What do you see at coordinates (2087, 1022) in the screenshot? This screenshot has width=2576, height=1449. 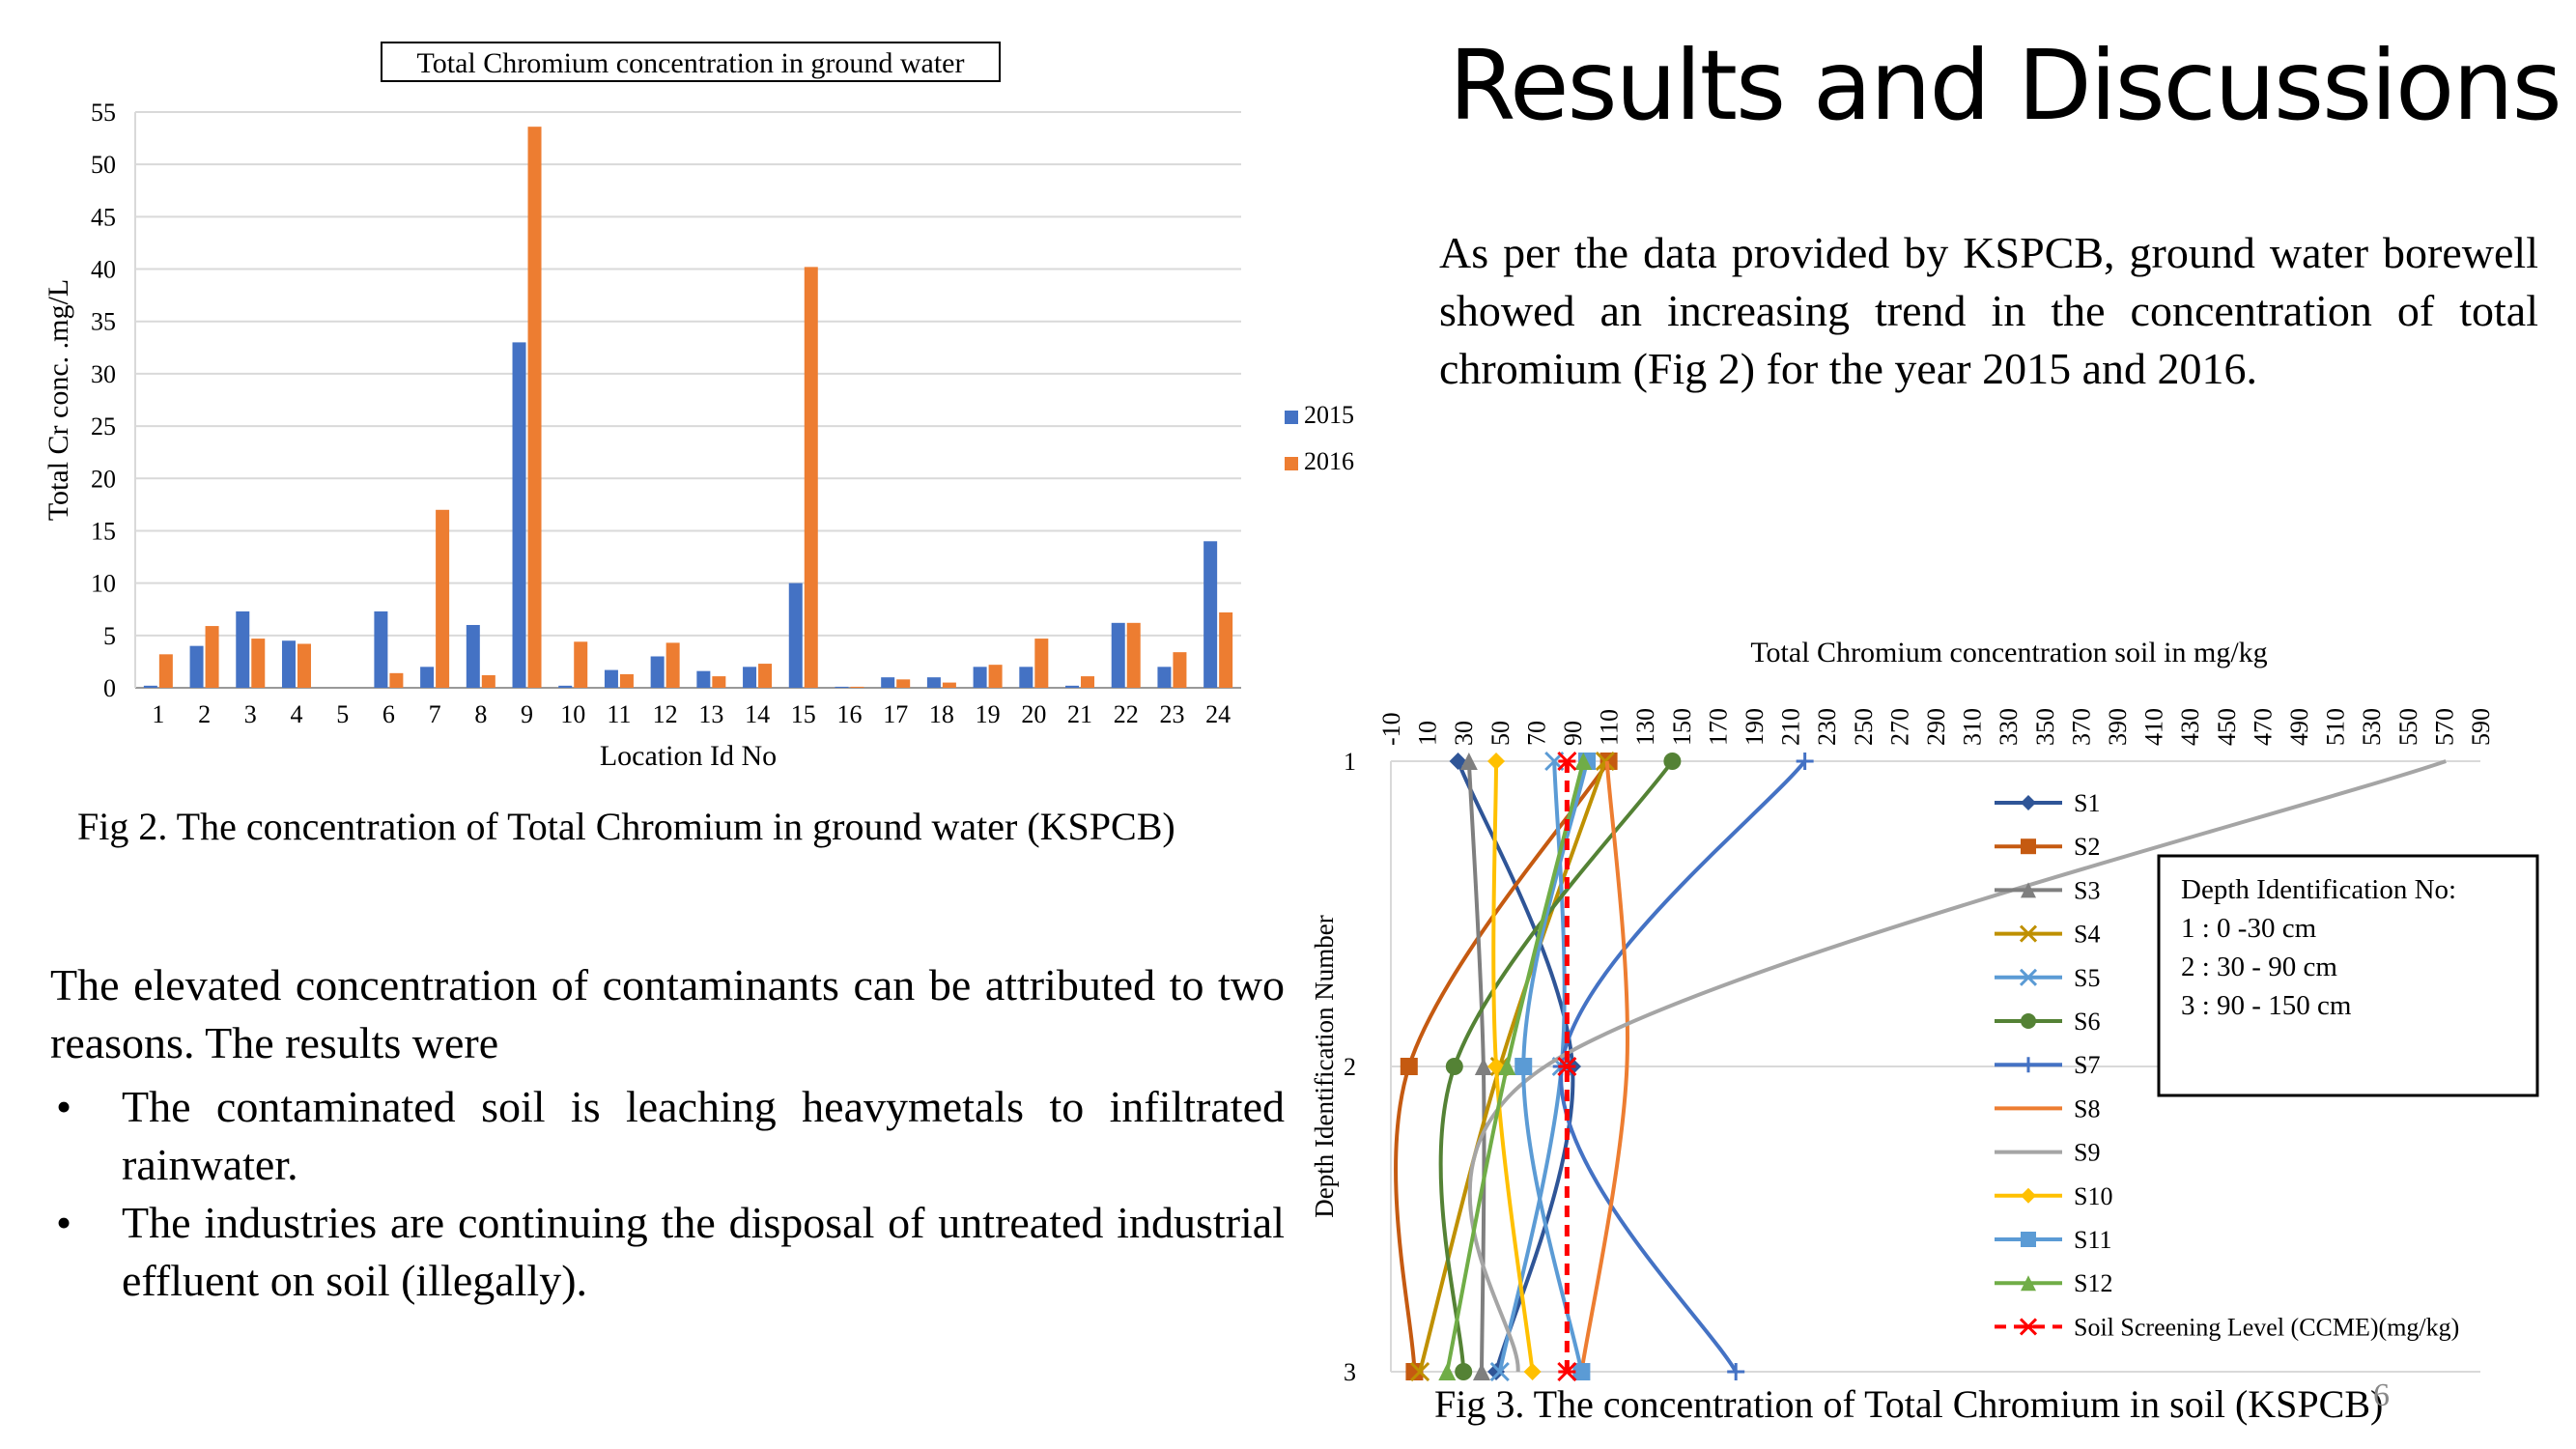 I see `legend-label: S6` at bounding box center [2087, 1022].